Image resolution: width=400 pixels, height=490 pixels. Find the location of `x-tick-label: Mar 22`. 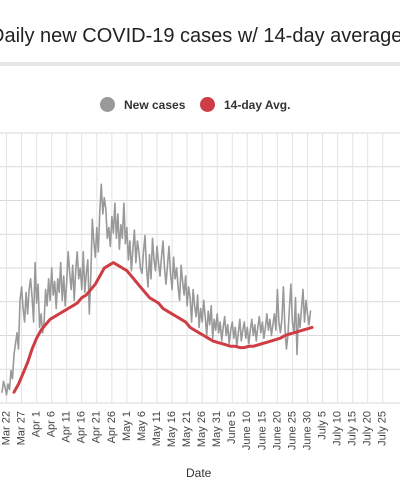

x-tick-label: Mar 22 is located at coordinates (6, 428).